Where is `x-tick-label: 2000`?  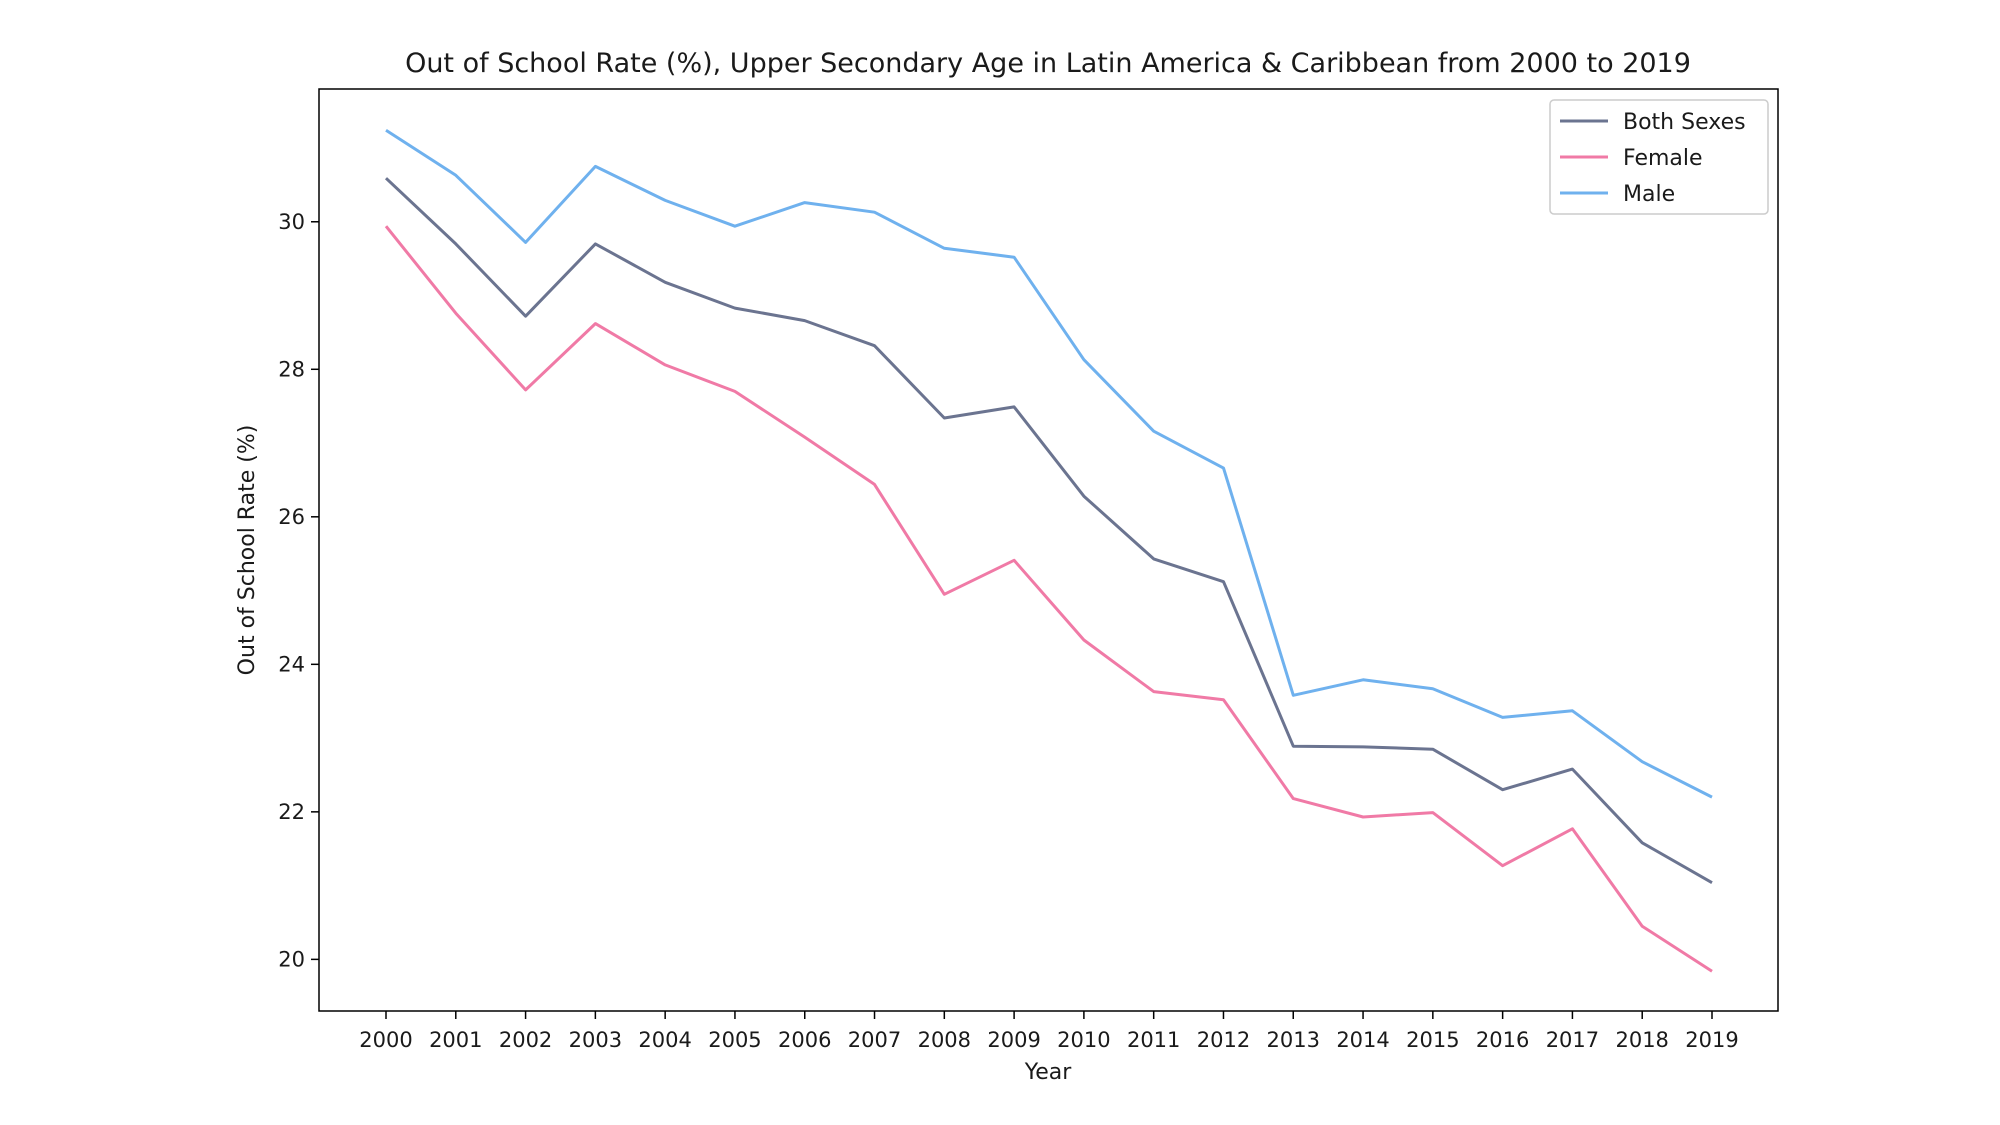
x-tick-label: 2000 is located at coordinates (385, 1040).